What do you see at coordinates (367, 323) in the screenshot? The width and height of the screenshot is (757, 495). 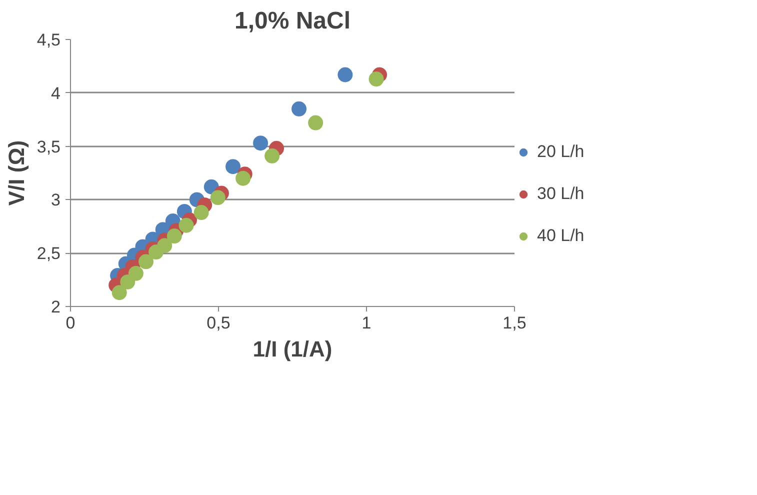 I see `x-tick-label: 1` at bounding box center [367, 323].